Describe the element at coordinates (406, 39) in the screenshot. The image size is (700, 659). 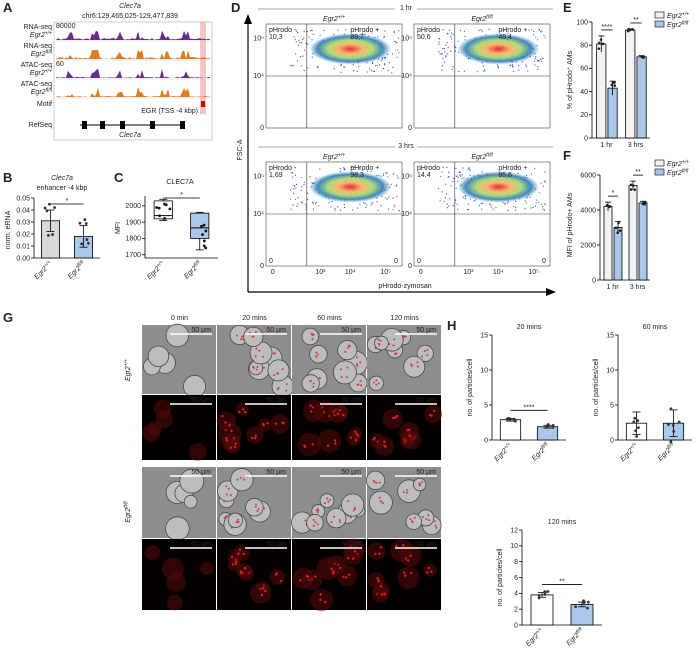
I see `y-tick-label: 10⁵` at that location.